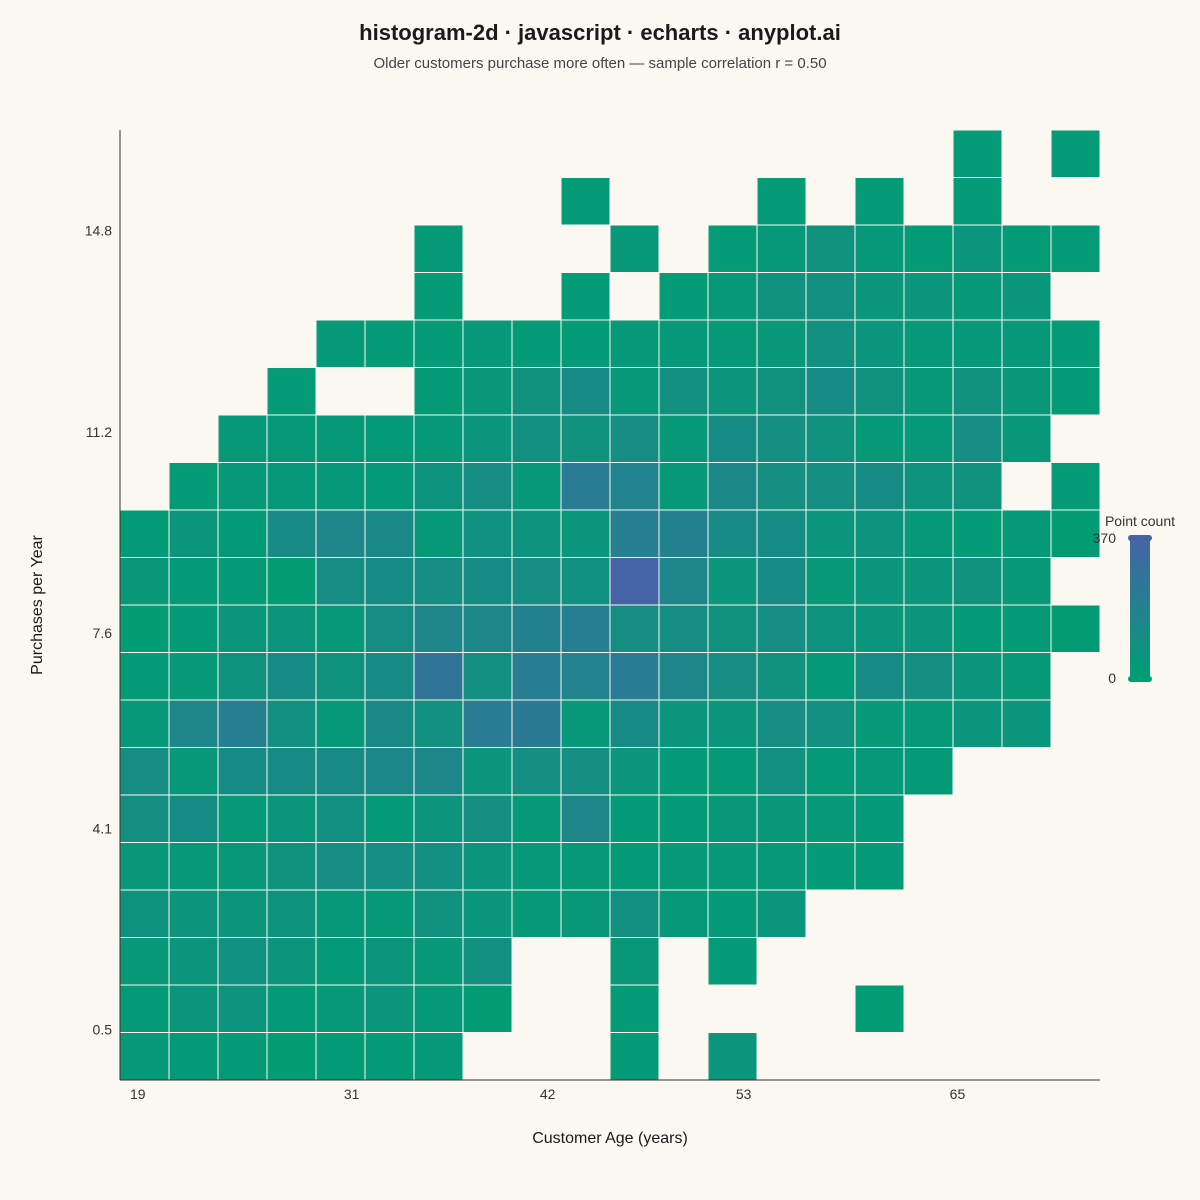  I want to click on visual-map-max-handle, so click(1140, 538).